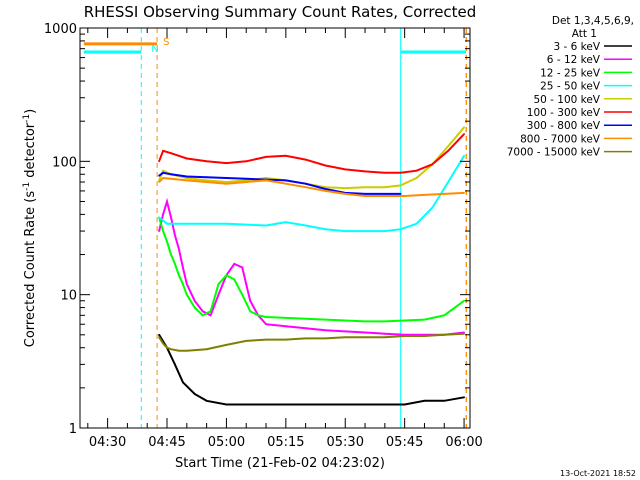 This screenshot has height=480, width=640. What do you see at coordinates (166, 442) in the screenshot?
I see `x-tick-label-1: 04:45` at bounding box center [166, 442].